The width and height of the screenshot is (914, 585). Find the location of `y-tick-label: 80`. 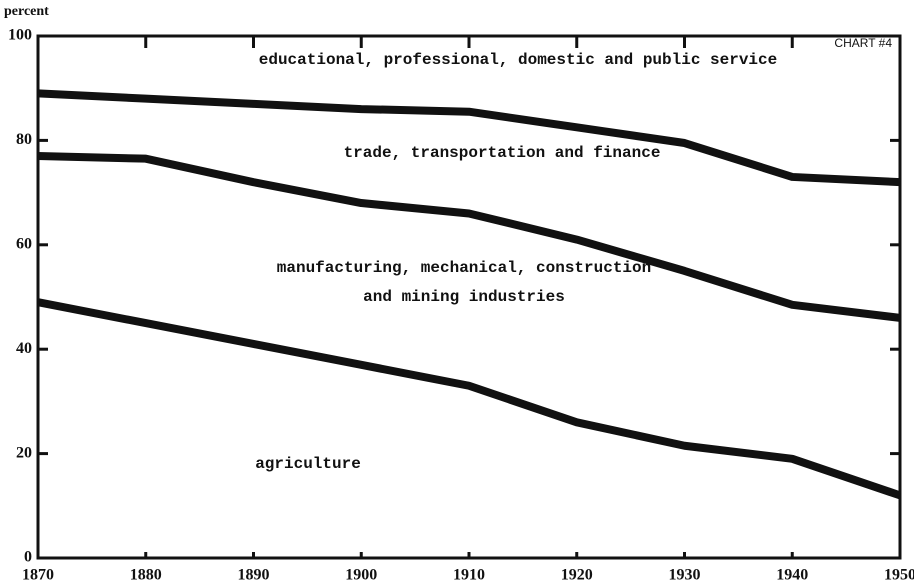

y-tick-label: 80 is located at coordinates (24, 139).